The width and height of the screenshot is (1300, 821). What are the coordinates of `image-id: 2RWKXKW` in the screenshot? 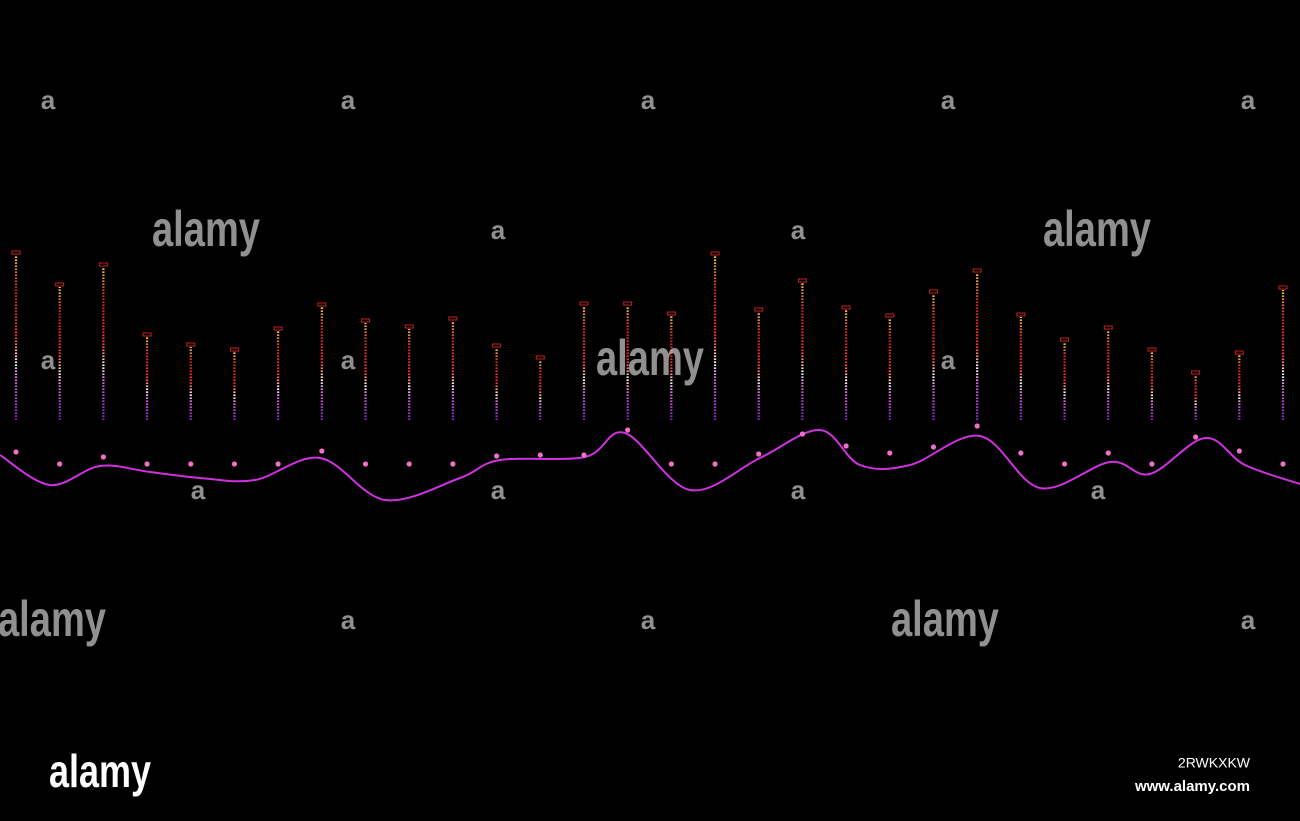 It's located at (1214, 763).